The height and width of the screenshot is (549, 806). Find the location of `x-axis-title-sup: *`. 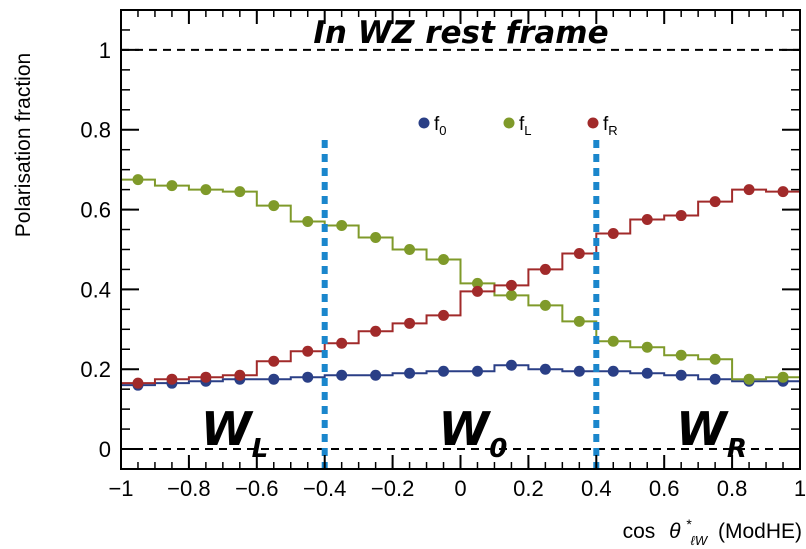

x-axis-title-sup: * is located at coordinates (689, 524).